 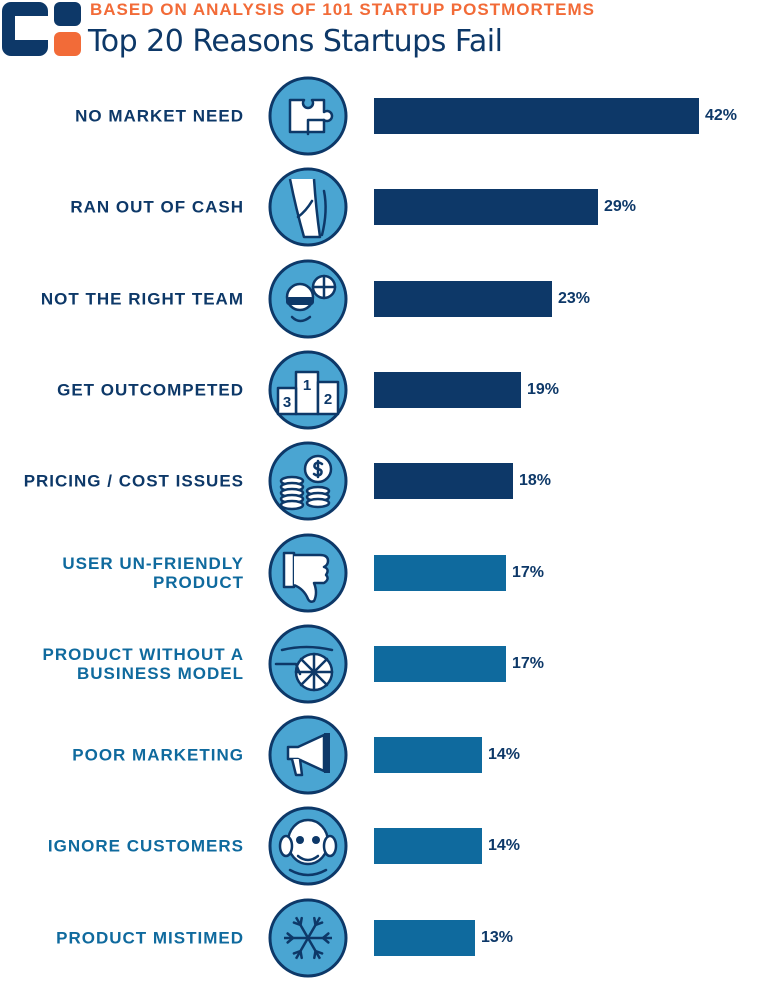 What do you see at coordinates (308, 299) in the screenshot?
I see `team-icon` at bounding box center [308, 299].